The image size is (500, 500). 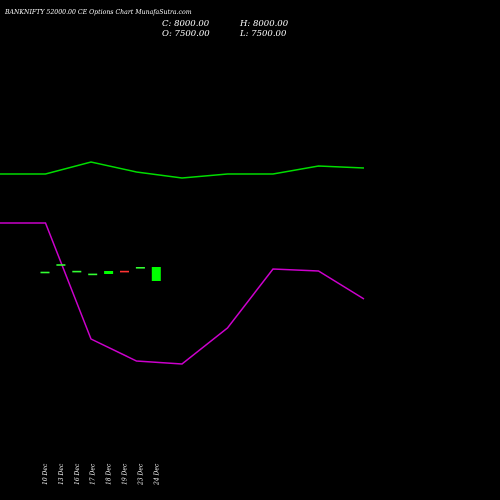 What do you see at coordinates (263, 34) in the screenshot?
I see `low-value: L: 7500.00` at bounding box center [263, 34].